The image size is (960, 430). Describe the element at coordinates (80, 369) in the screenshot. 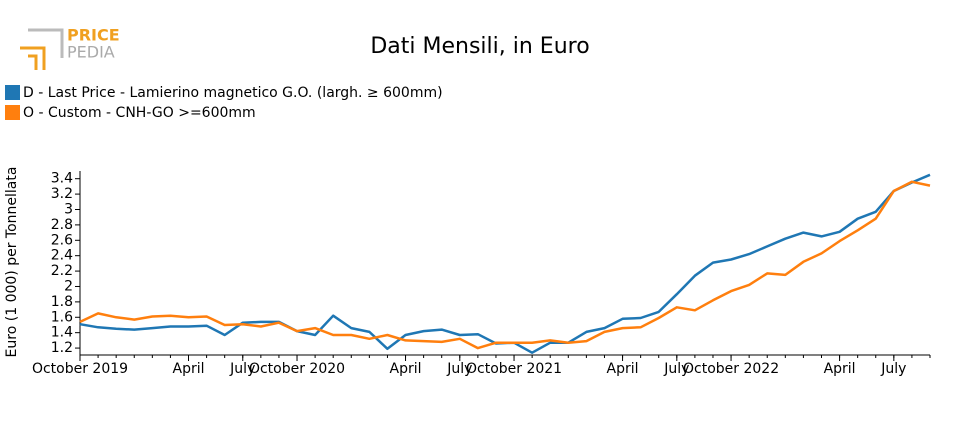

I see `x-tick-label: October 2019` at that location.